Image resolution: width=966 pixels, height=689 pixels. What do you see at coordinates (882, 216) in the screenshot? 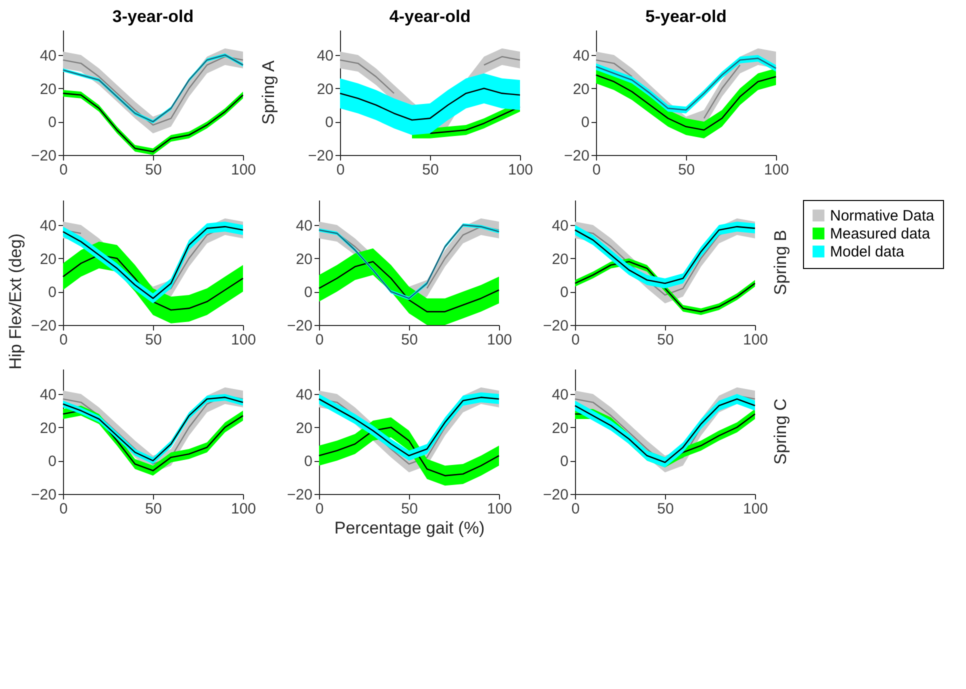
I see `legend-label: Normative Data` at bounding box center [882, 216].